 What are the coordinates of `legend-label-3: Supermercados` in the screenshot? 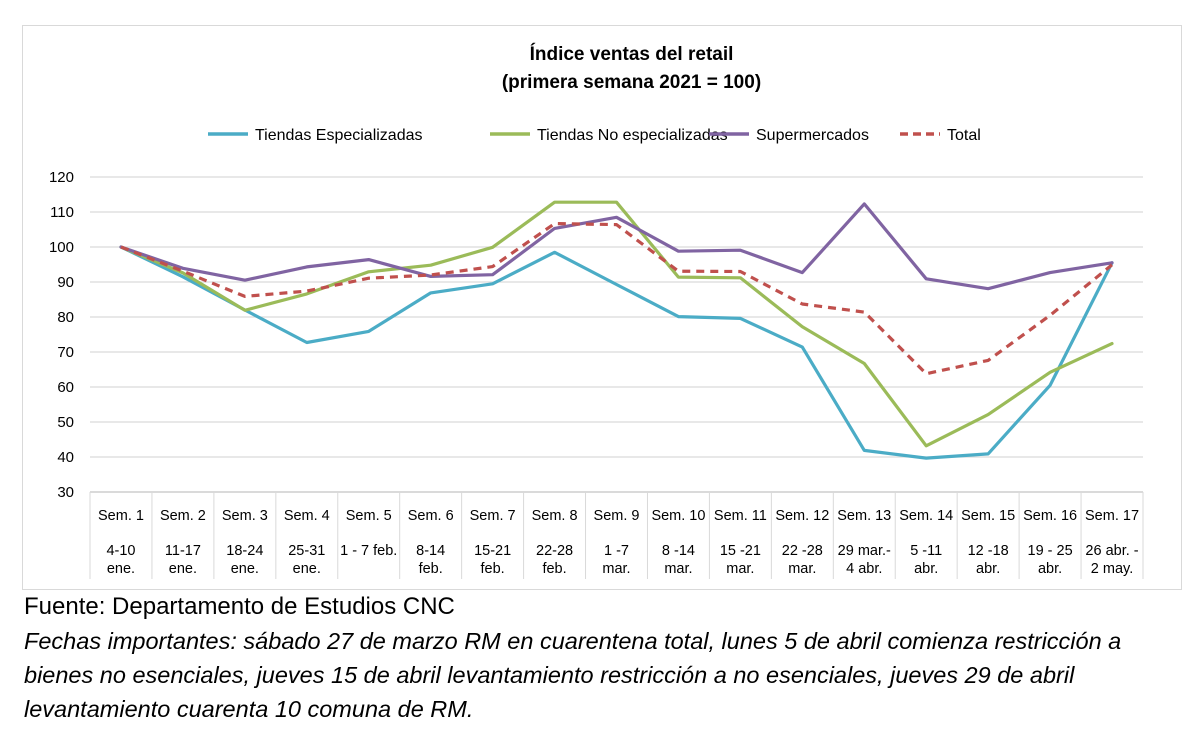 It's located at (812, 135).